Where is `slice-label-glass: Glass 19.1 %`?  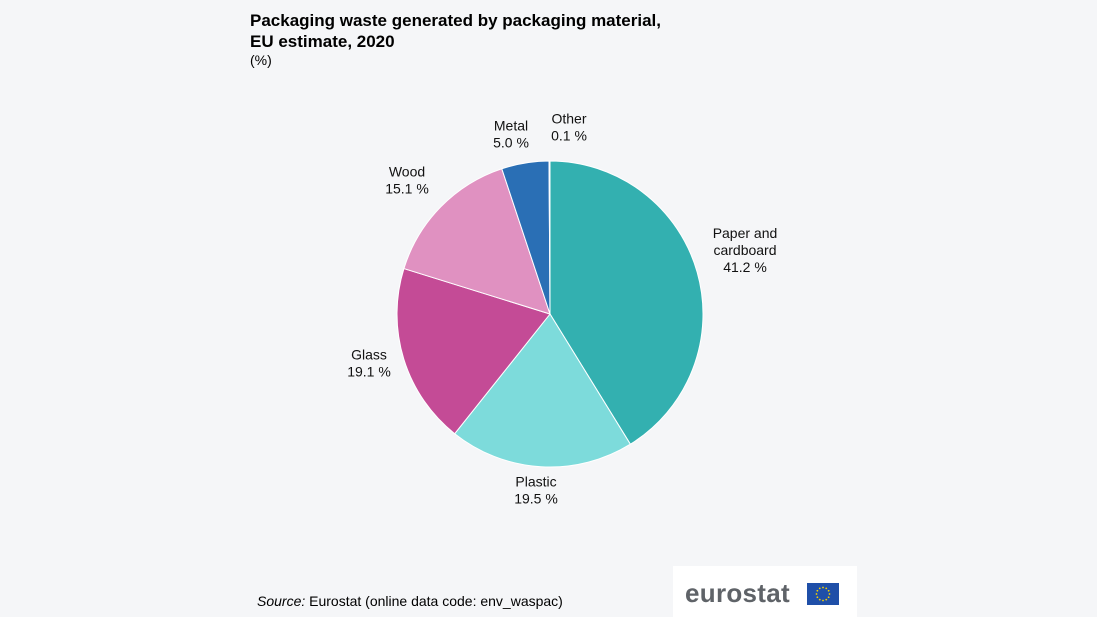
slice-label-glass: Glass 19.1 % is located at coordinates (369, 363).